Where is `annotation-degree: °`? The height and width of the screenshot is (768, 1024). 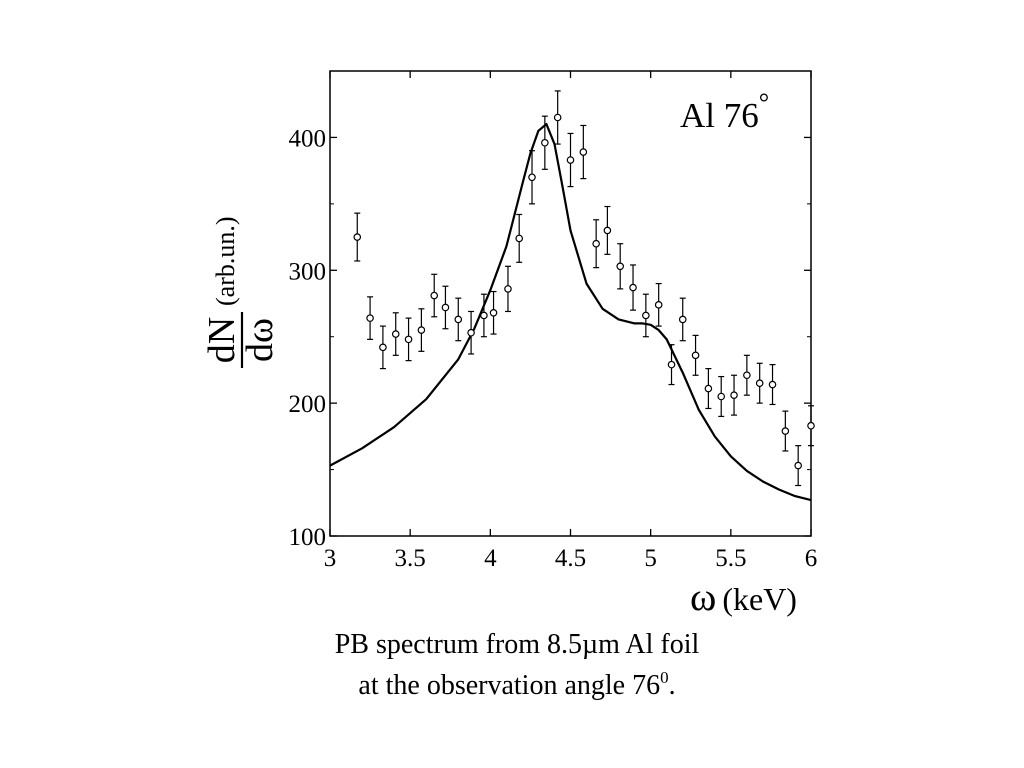 annotation-degree: ° is located at coordinates (764, 102).